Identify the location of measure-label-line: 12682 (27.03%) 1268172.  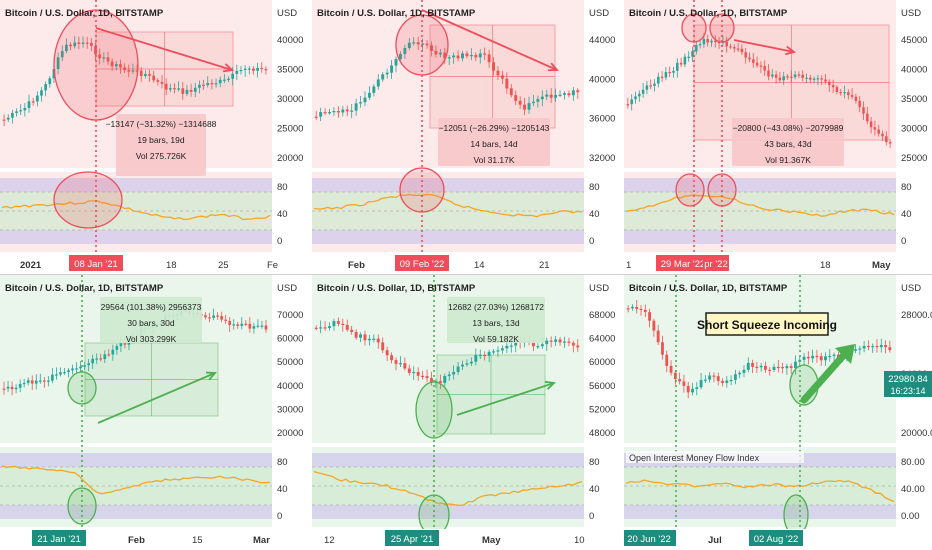
(496, 307).